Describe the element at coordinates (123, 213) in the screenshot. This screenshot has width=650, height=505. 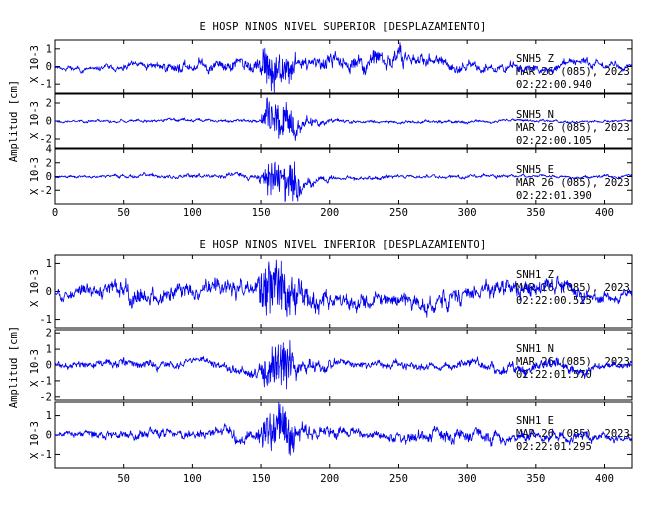
I see `upper-x-tick-label: 50` at that location.